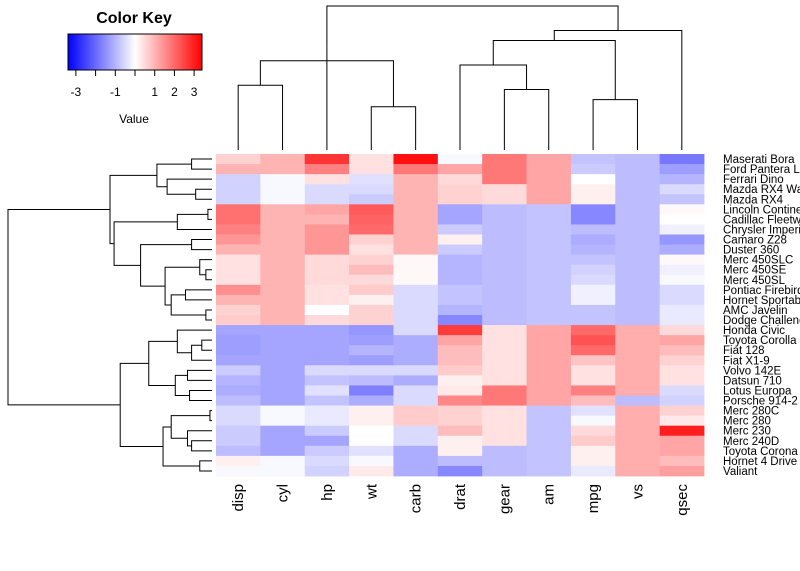  What do you see at coordinates (504, 499) in the screenshot?
I see `column-label: gear` at bounding box center [504, 499].